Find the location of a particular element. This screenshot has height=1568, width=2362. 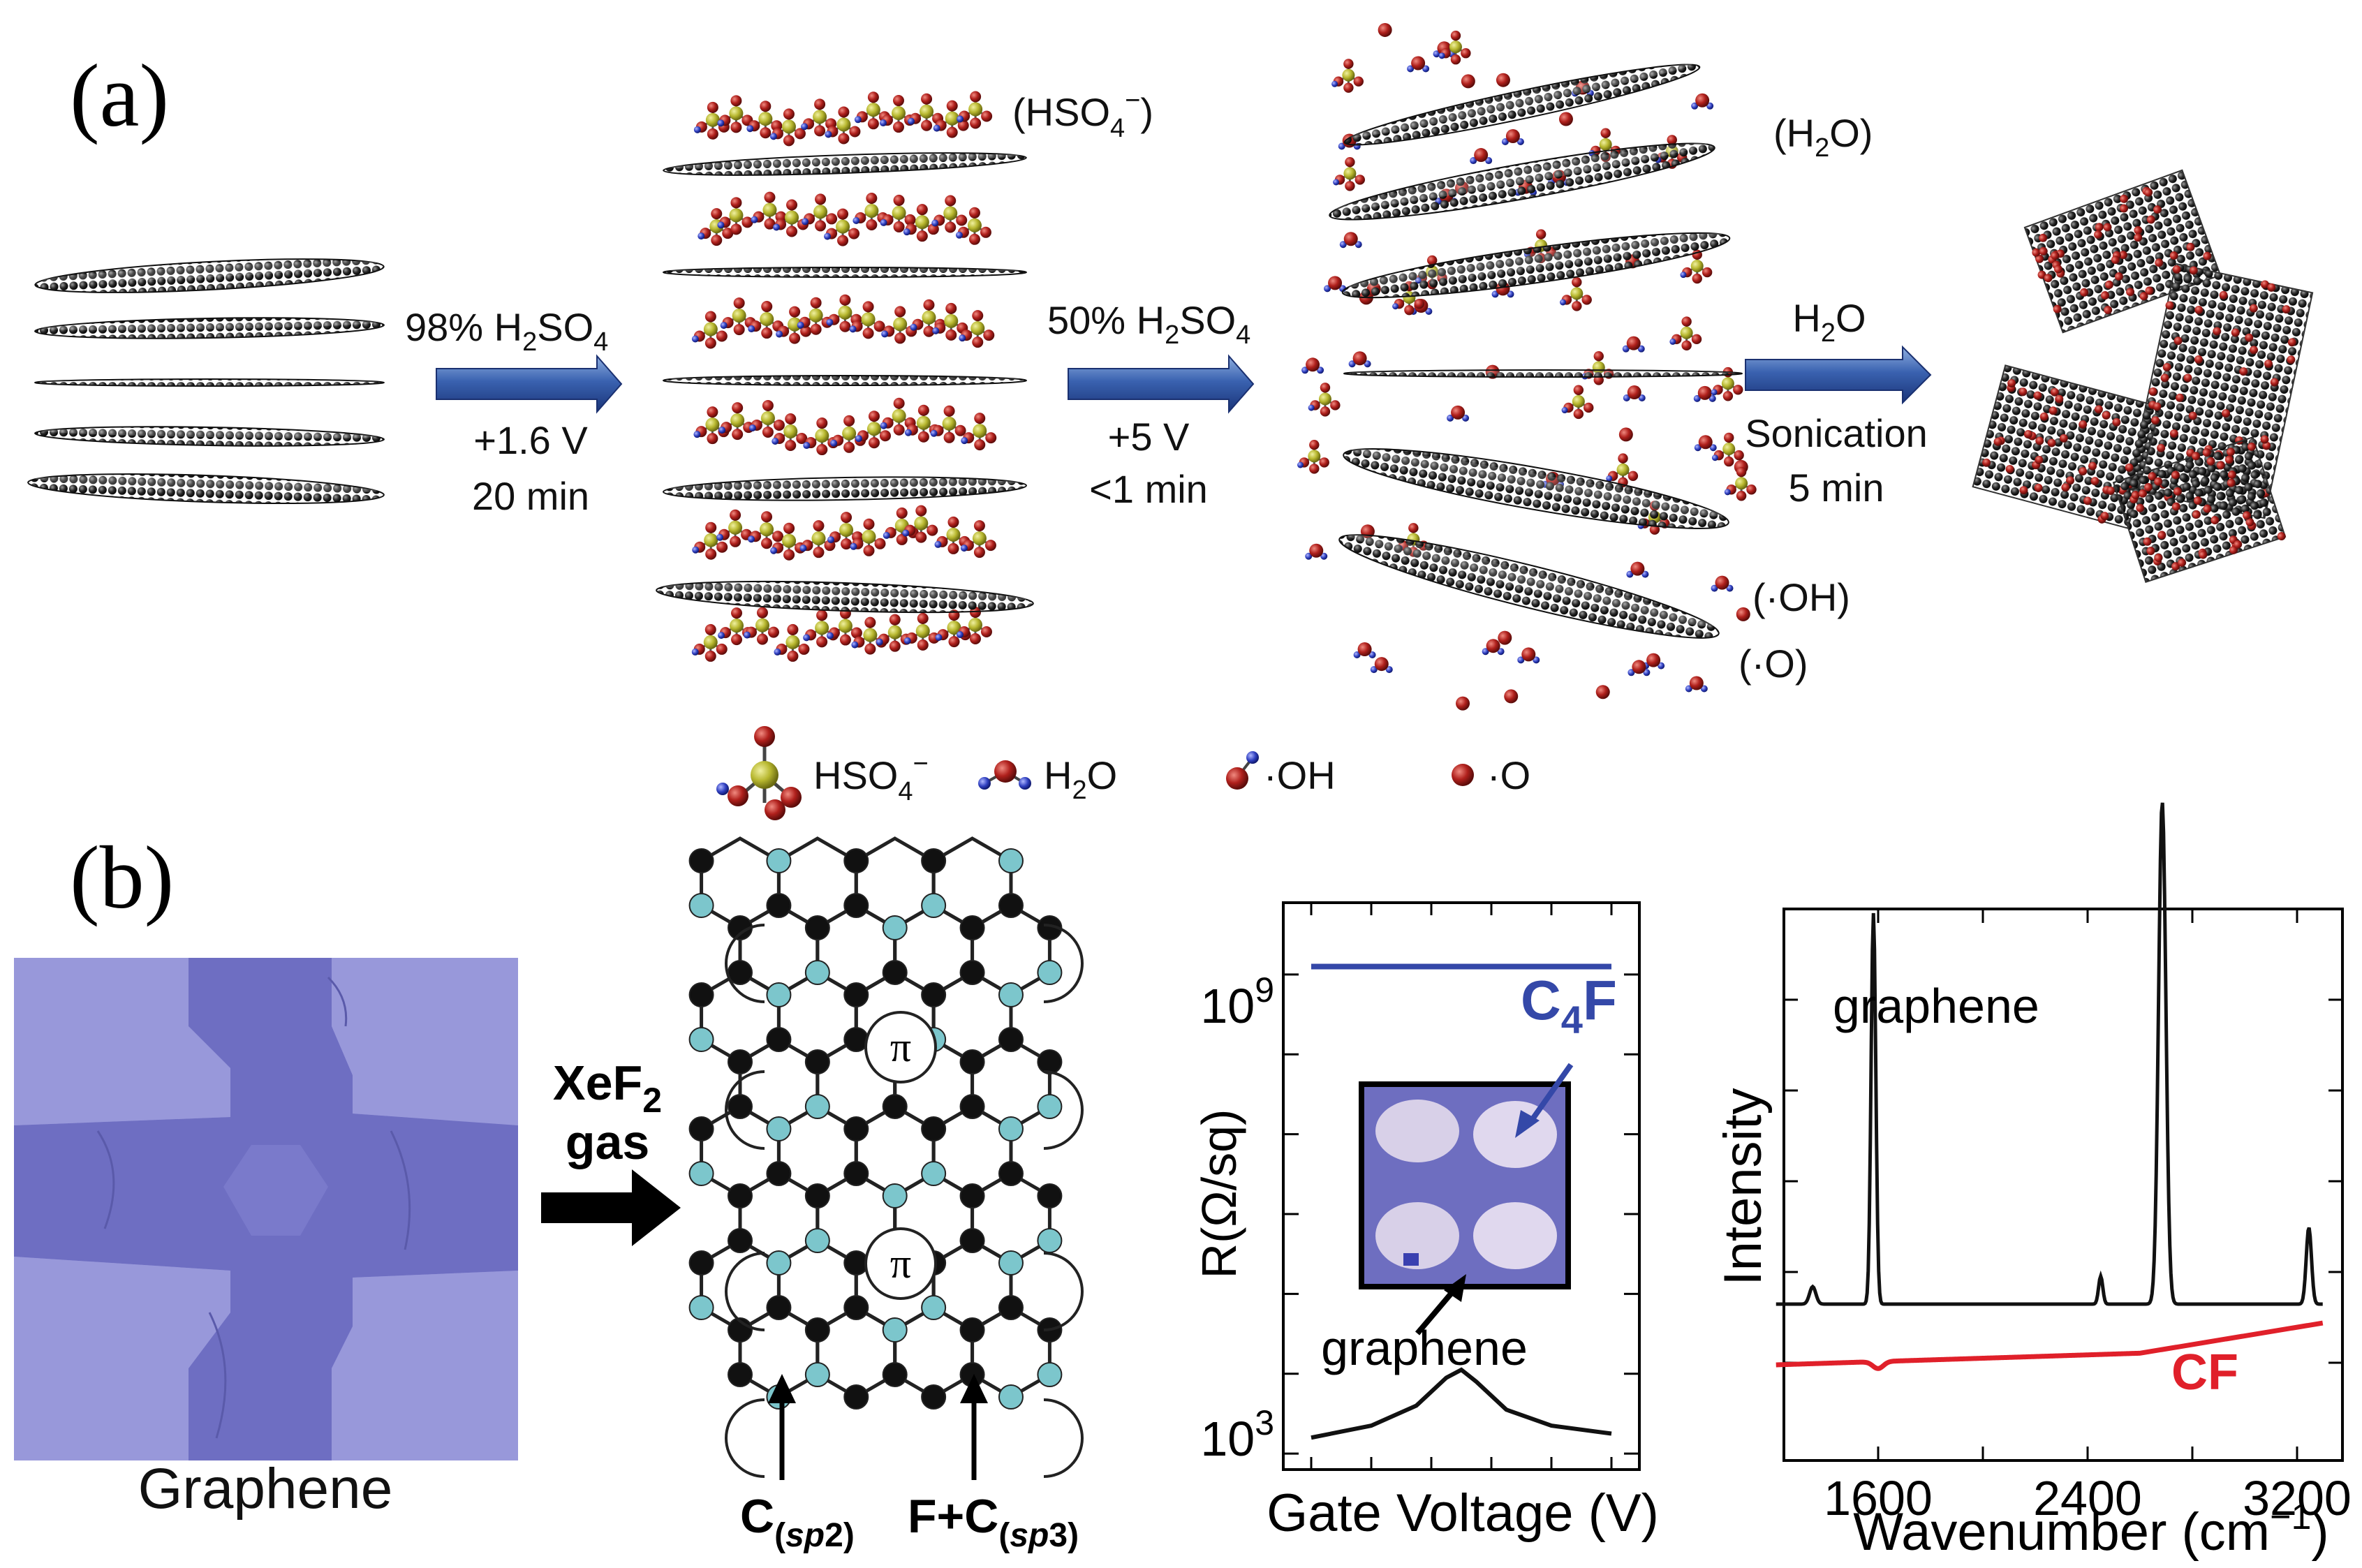

svg-text: 50% H2SO4 is located at coordinates (1148, 324).